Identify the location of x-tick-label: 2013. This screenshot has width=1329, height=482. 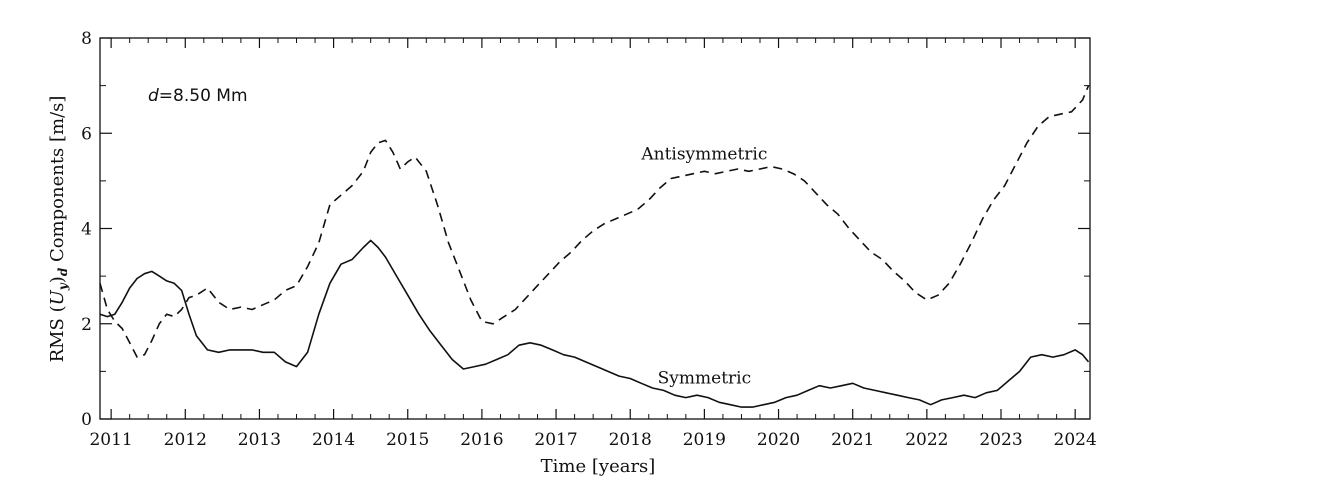
(259, 440).